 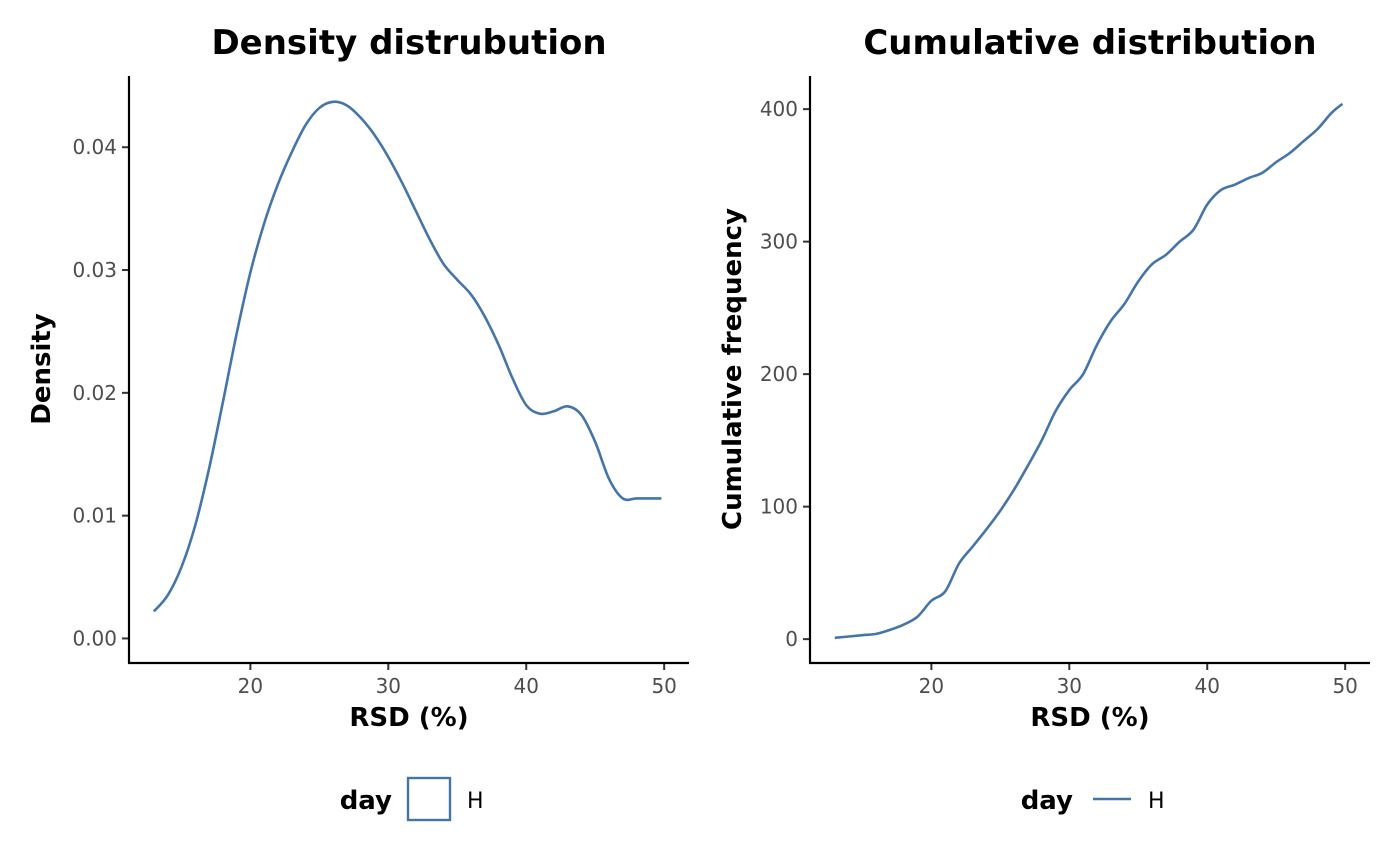 What do you see at coordinates (94, 393) in the screenshot?
I see `density-y-tick-label: 0.02` at bounding box center [94, 393].